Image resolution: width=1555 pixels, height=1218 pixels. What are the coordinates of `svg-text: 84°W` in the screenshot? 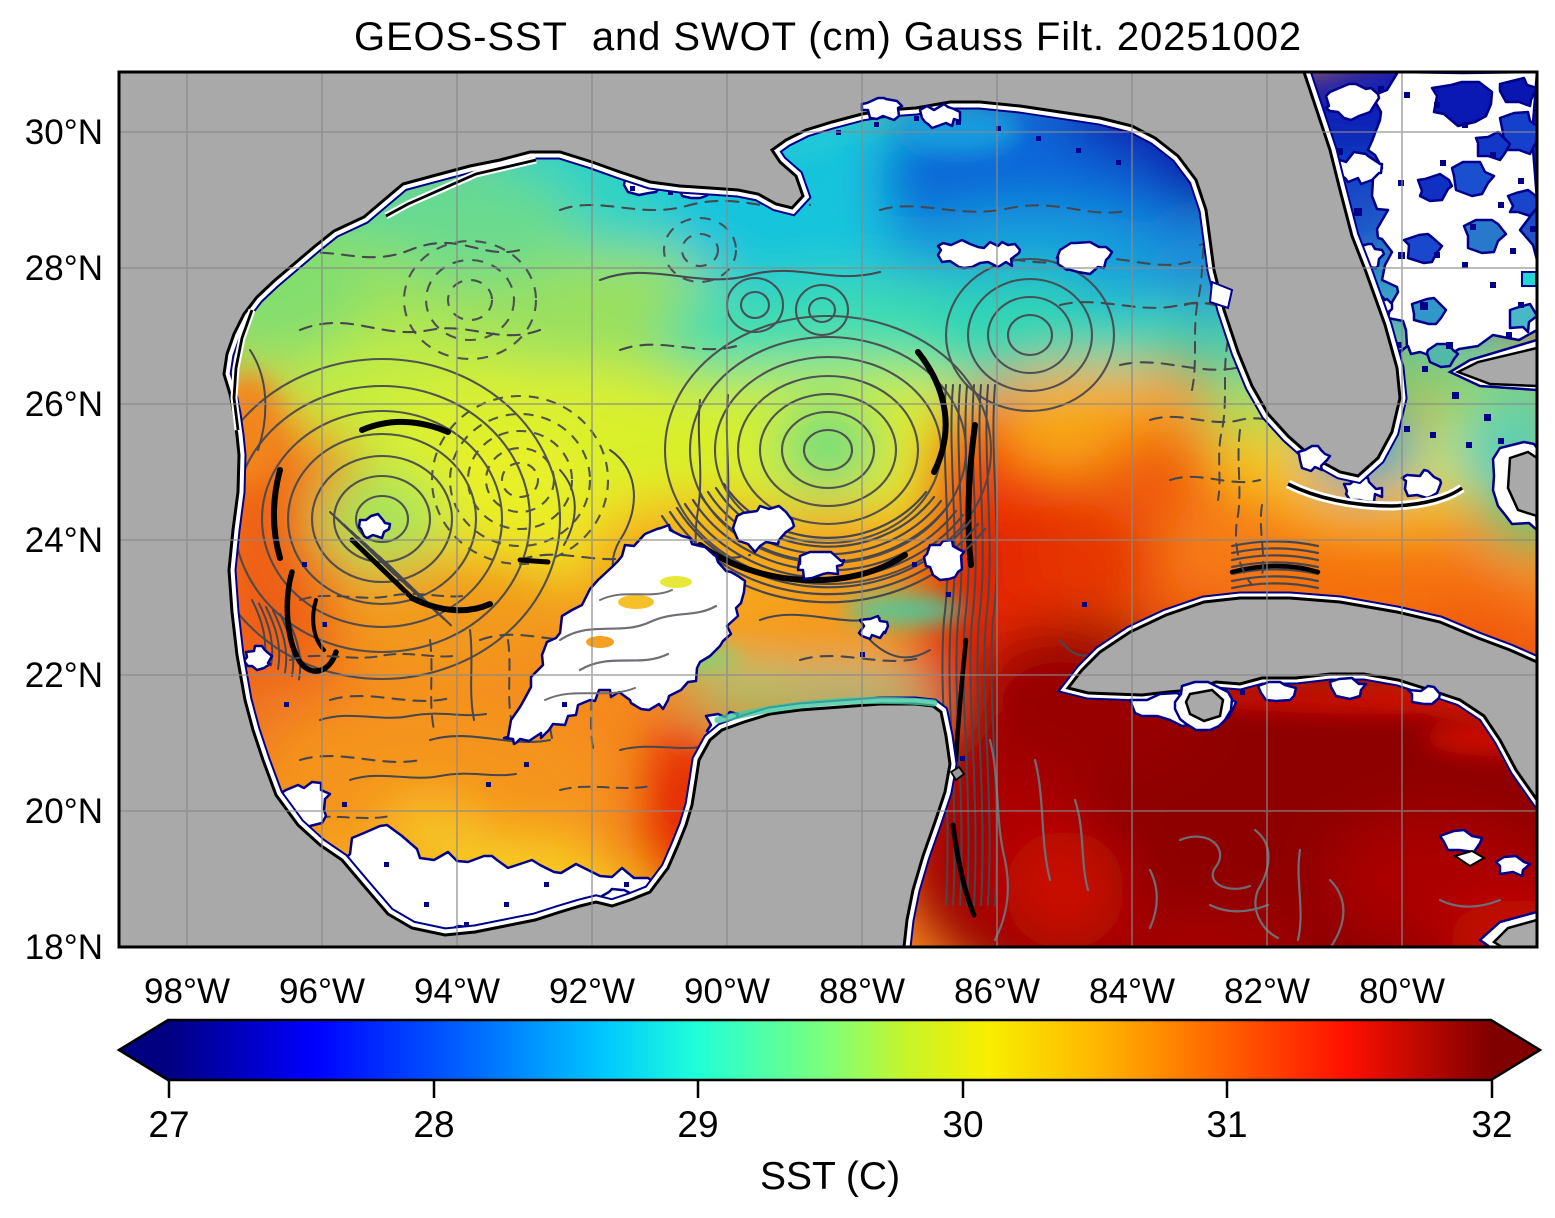 It's located at (1132, 991).